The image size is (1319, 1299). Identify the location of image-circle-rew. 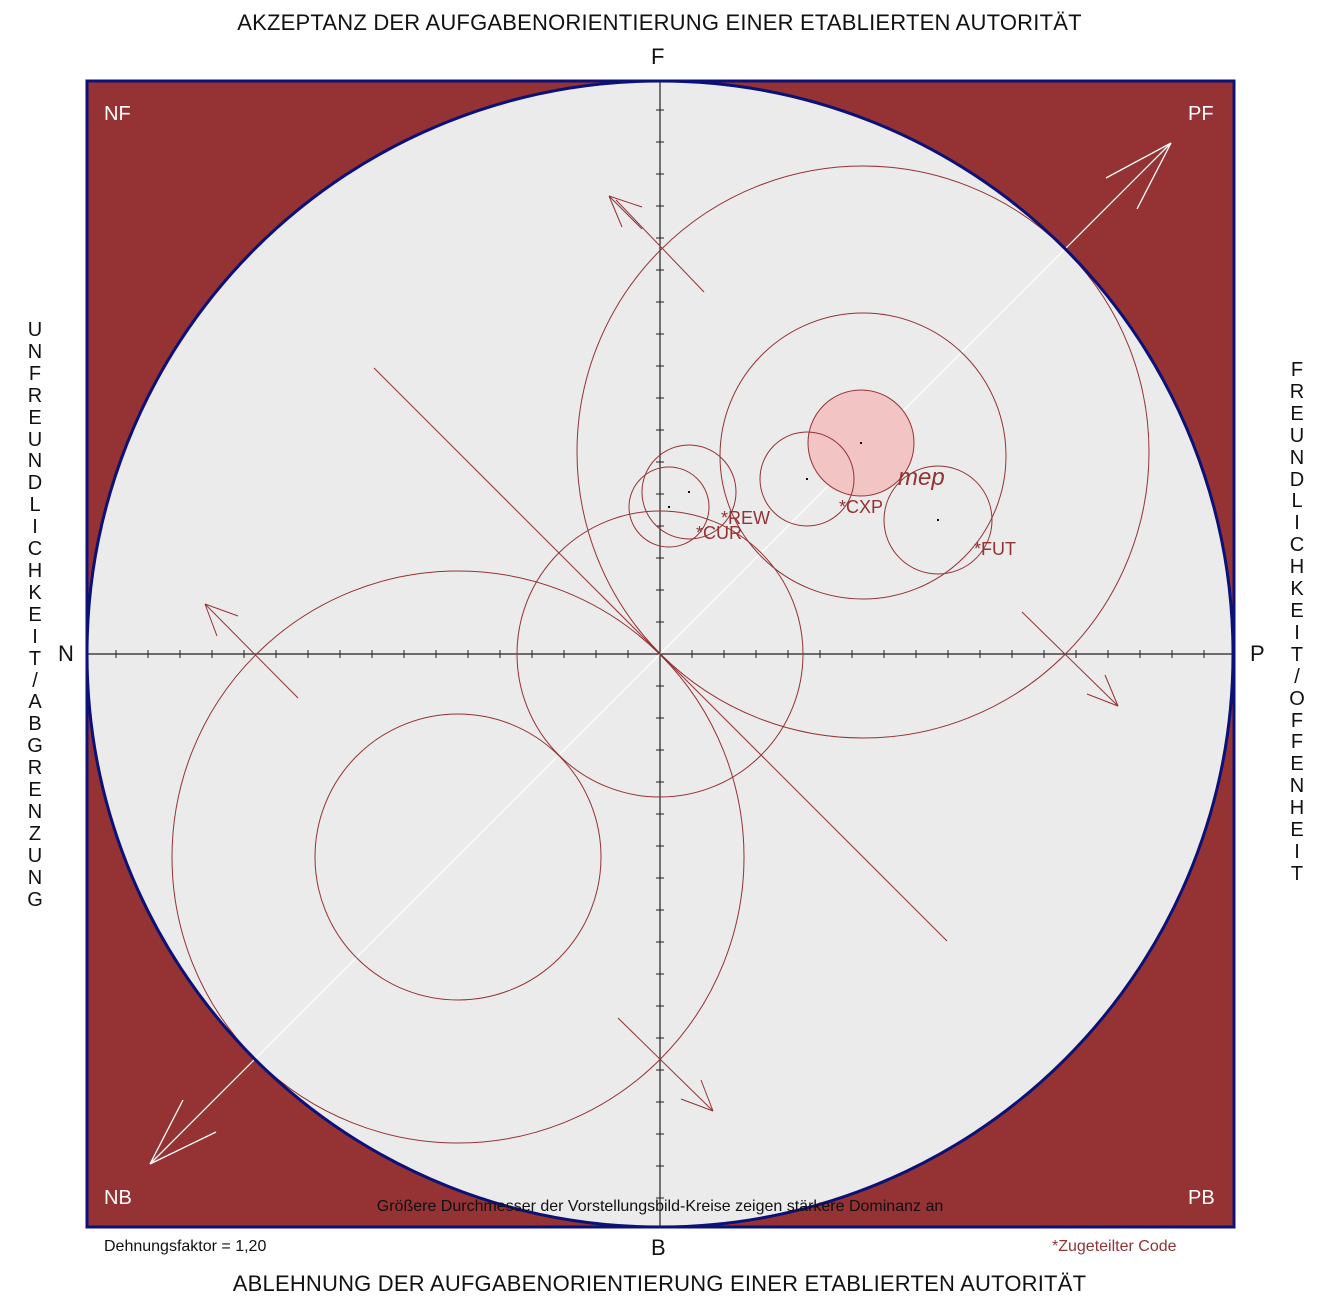
(689, 492).